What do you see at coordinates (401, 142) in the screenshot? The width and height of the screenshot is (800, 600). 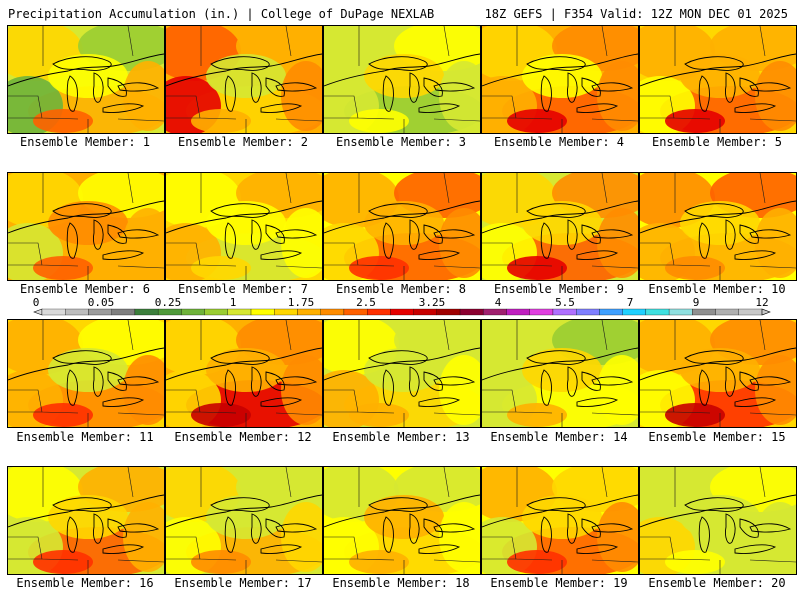 I see `ensemble-member-label: Ensemble Member: 3` at bounding box center [401, 142].